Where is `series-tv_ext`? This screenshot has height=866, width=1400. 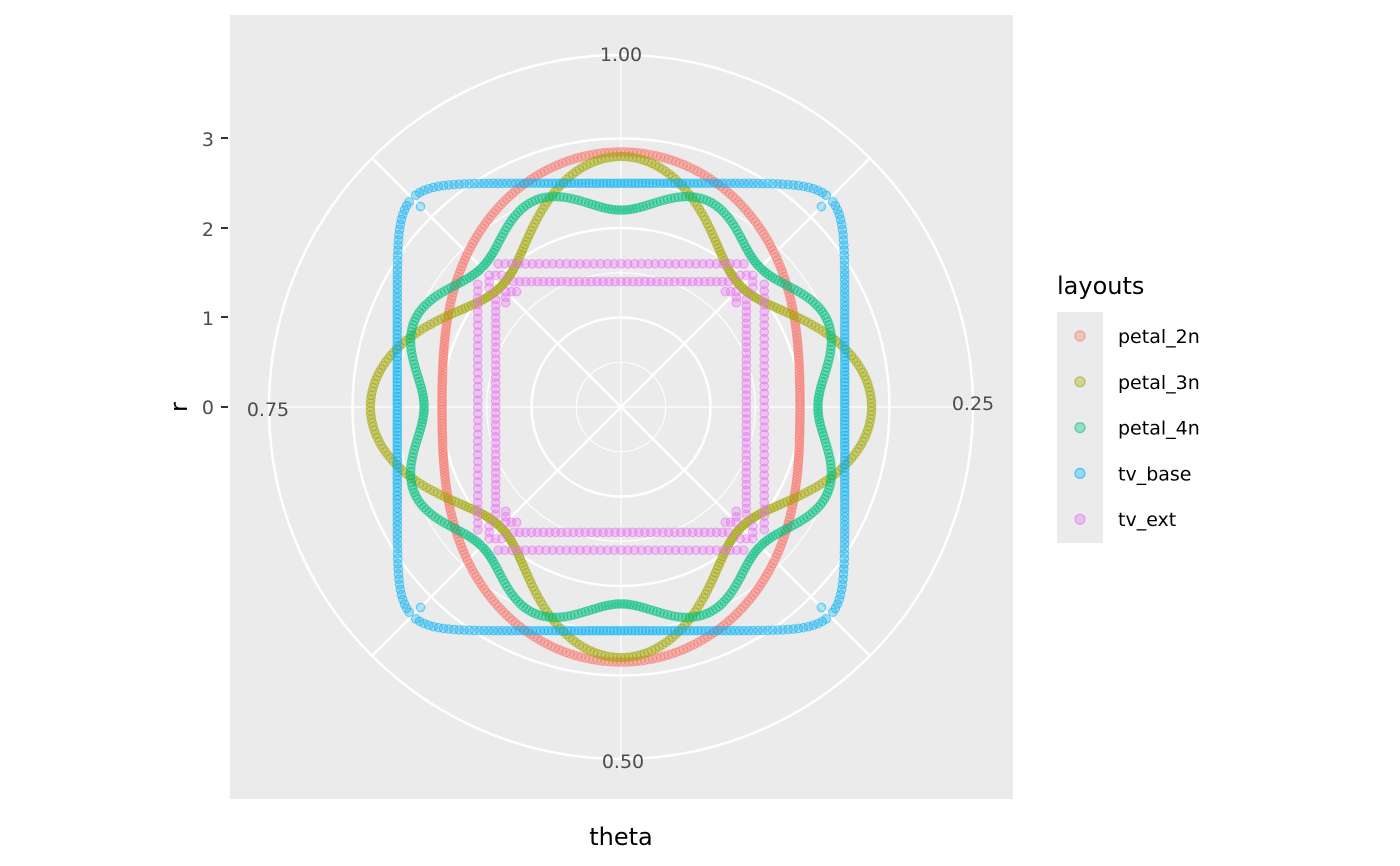 series-tv_ext is located at coordinates (621, 407).